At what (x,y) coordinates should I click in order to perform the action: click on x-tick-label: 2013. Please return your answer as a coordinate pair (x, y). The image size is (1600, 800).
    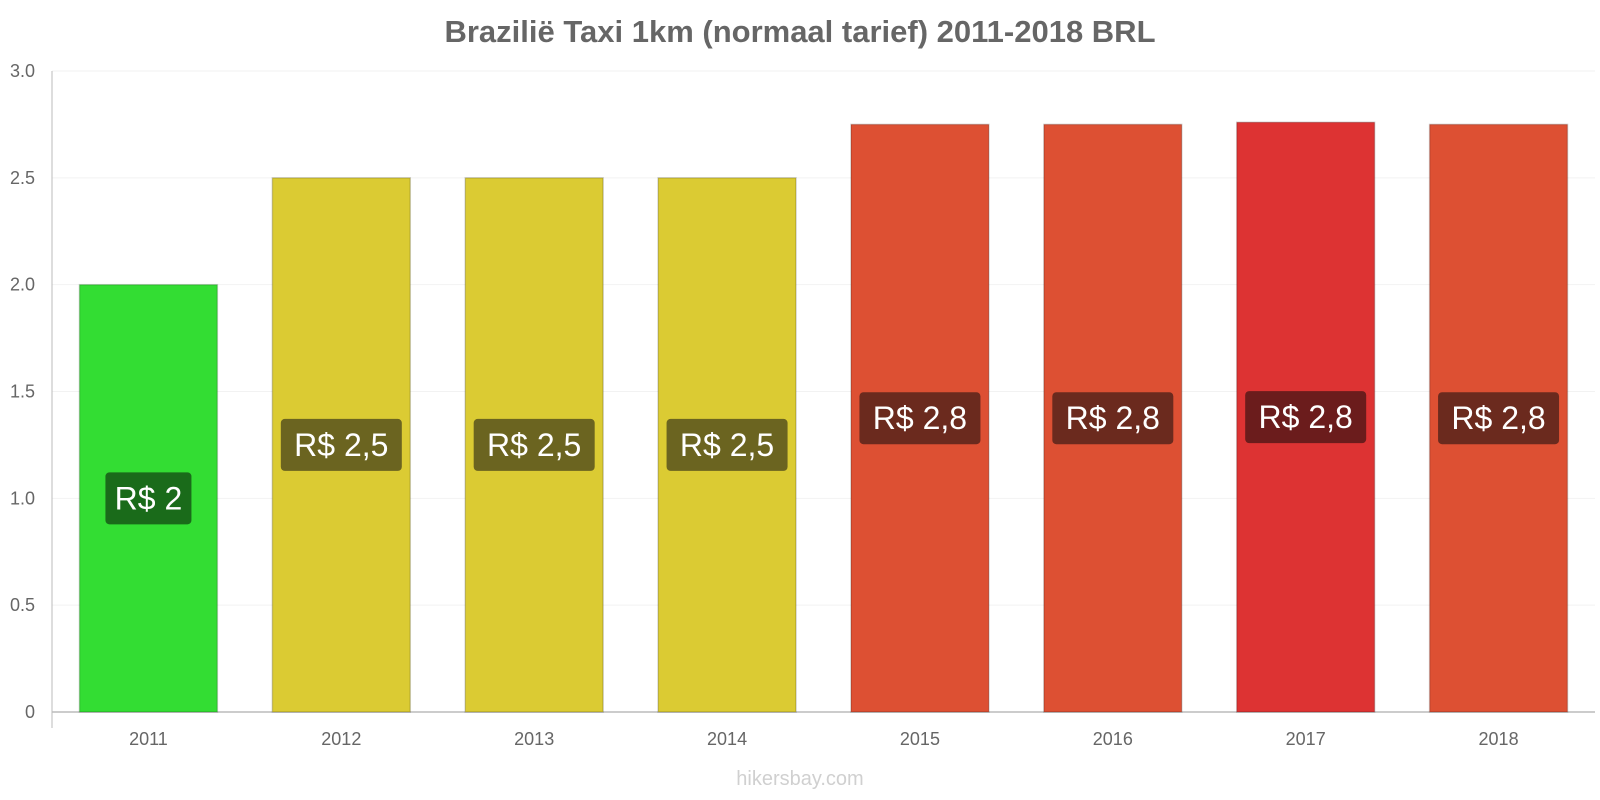
    Looking at the image, I should click on (534, 739).